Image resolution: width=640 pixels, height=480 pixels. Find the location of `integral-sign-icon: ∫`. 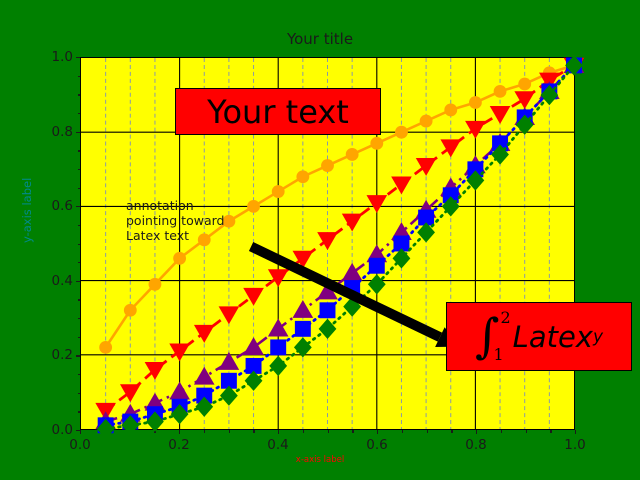

integral-sign-icon: ∫ is located at coordinates (487, 336).